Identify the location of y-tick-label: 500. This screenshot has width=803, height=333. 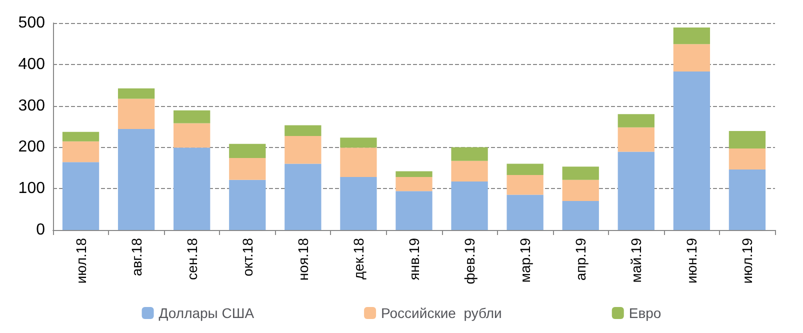
(32, 23).